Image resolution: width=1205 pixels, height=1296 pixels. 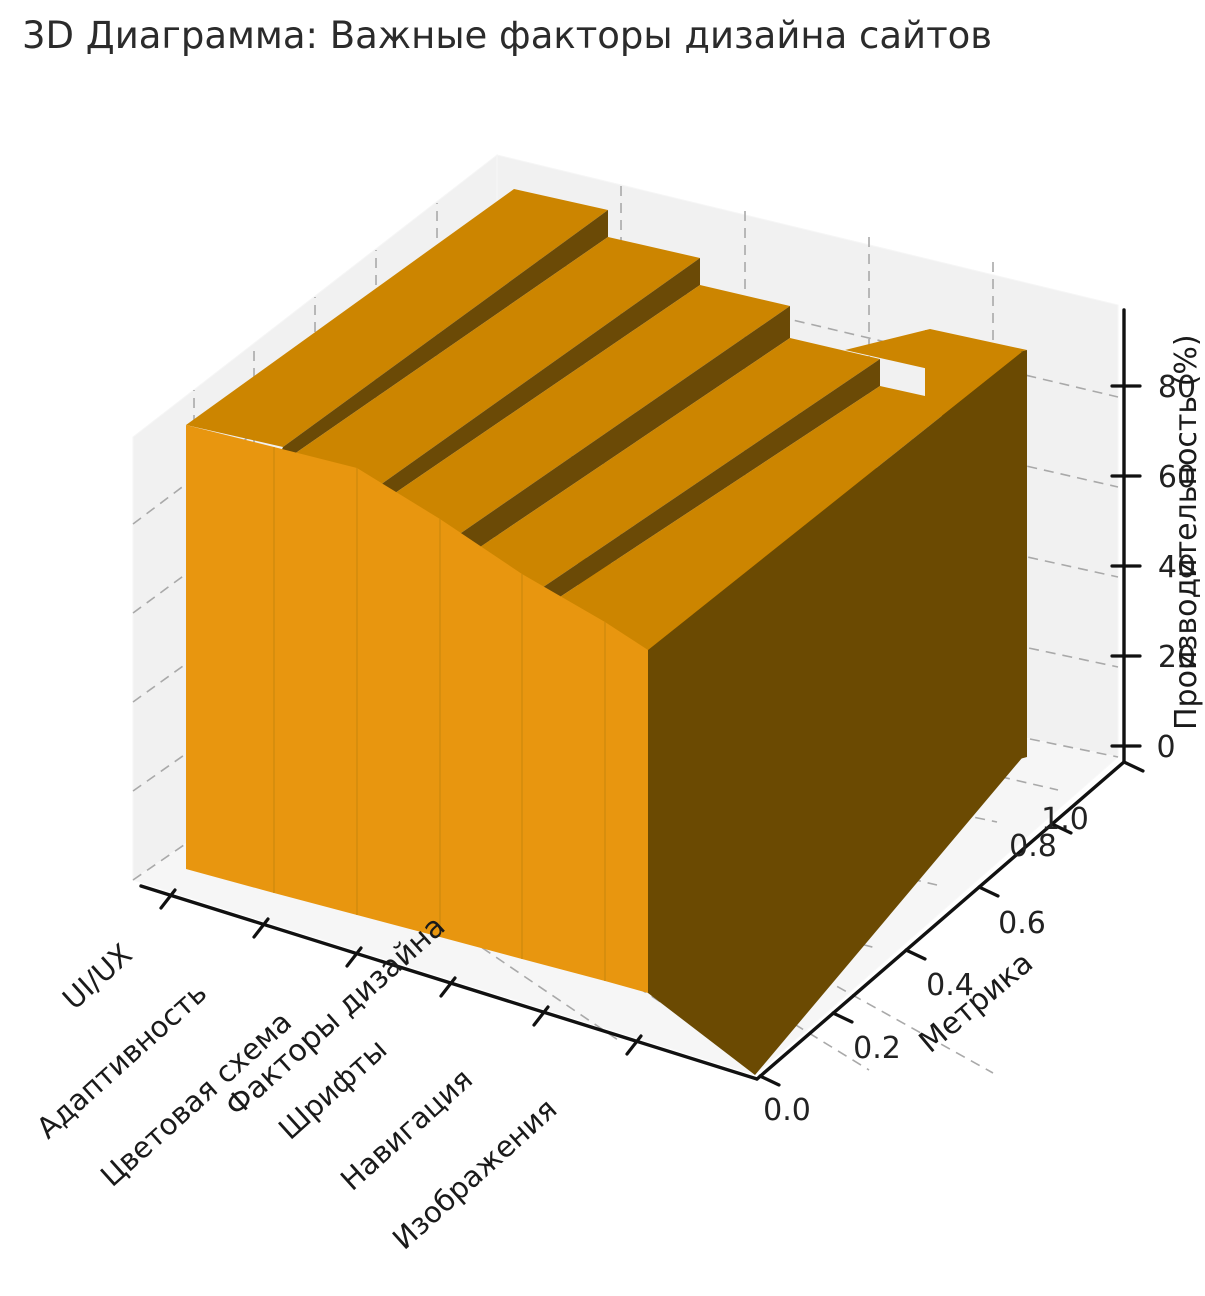 What do you see at coordinates (950, 985) in the screenshot?
I see `ytick-label-2: 0.4` at bounding box center [950, 985].